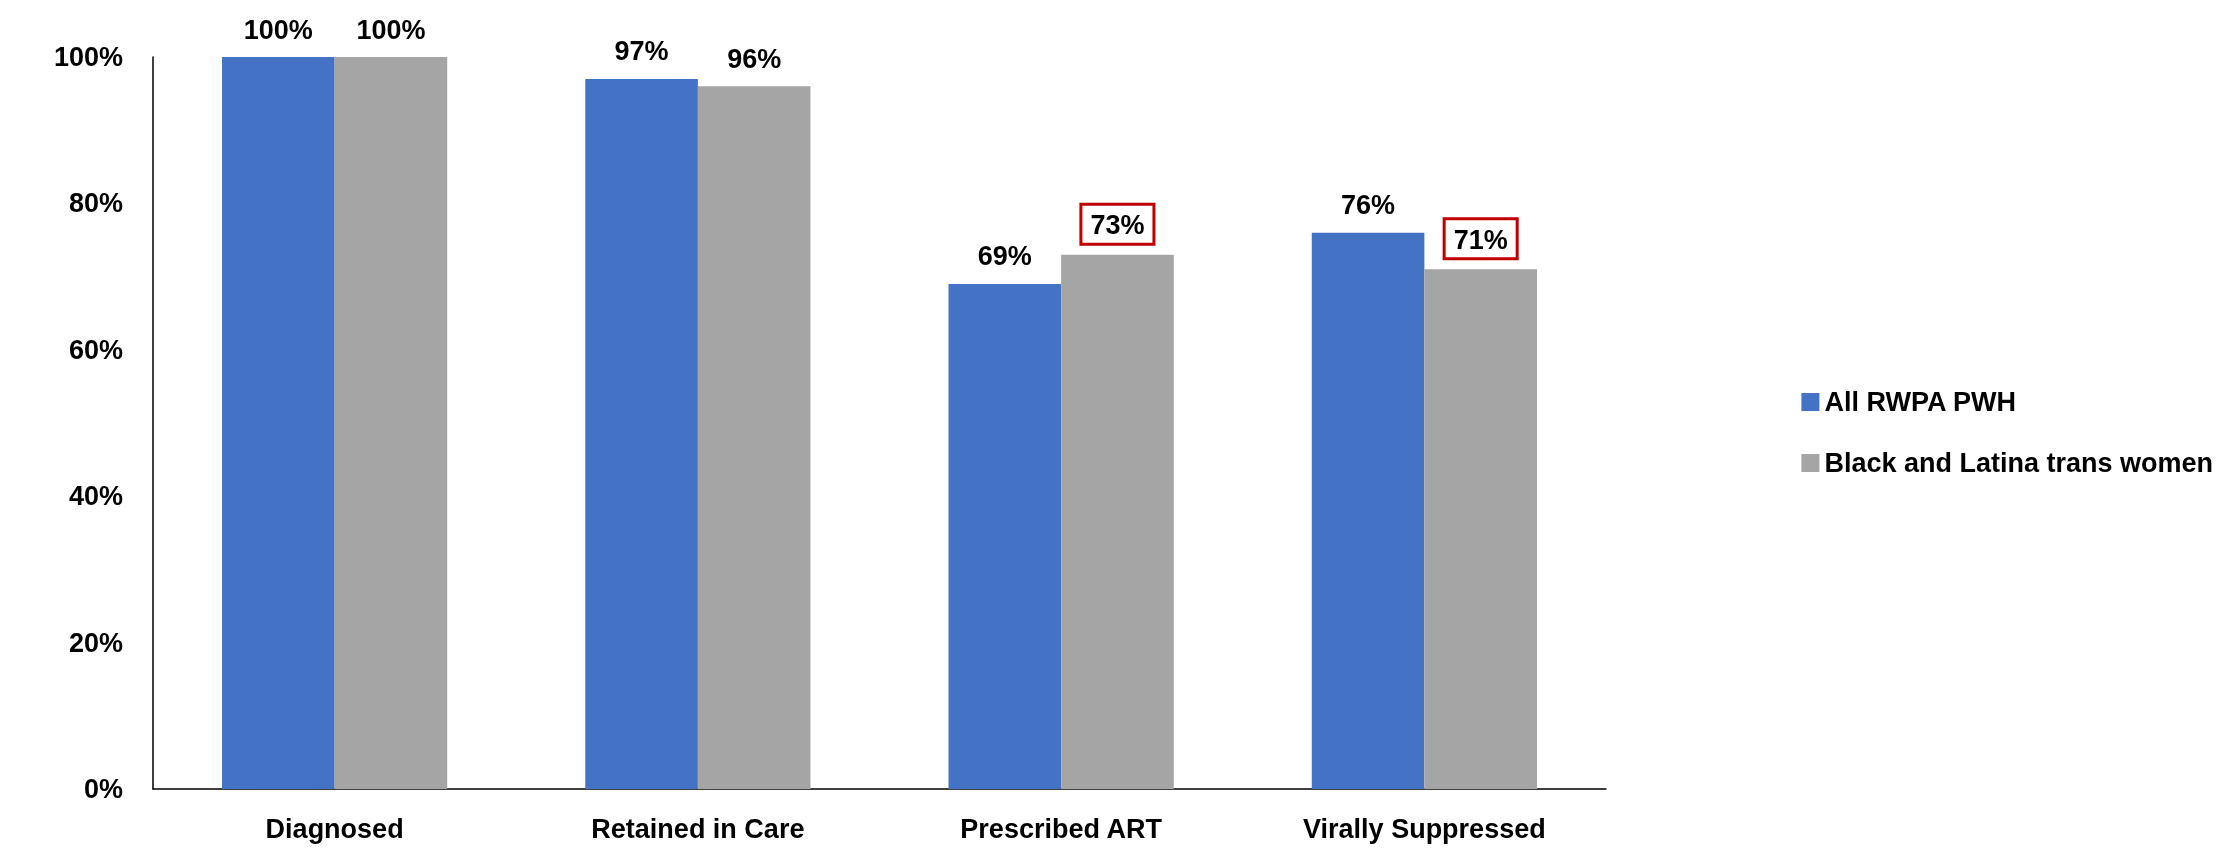  I want to click on legend-label: Black and Latina trans women, so click(2019, 463).